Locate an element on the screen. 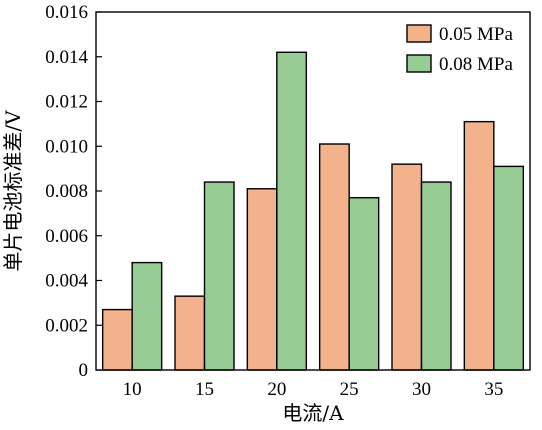  y-axis-title: 单片电池标准差/V is located at coordinates (13, 191).